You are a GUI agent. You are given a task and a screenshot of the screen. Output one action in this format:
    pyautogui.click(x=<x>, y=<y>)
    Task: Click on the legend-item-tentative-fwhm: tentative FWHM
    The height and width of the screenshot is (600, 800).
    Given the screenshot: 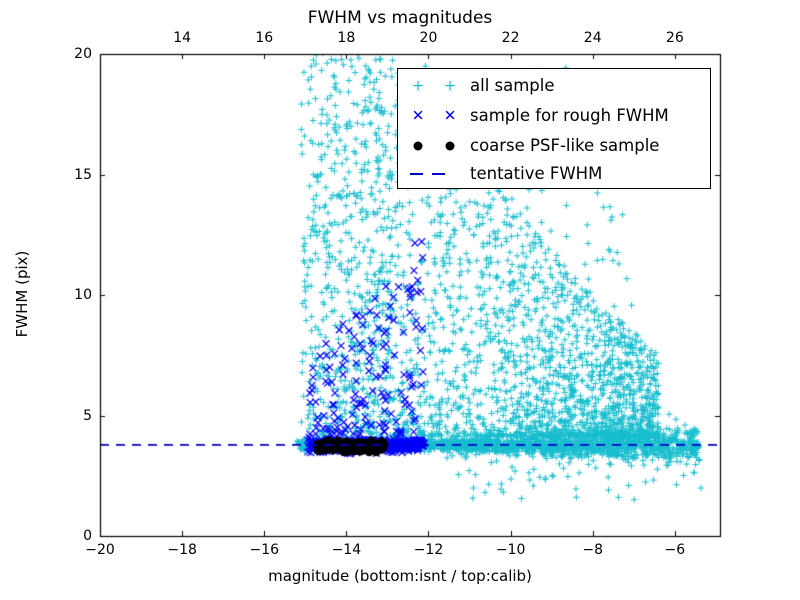 What is the action you would take?
    pyautogui.click(x=554, y=174)
    